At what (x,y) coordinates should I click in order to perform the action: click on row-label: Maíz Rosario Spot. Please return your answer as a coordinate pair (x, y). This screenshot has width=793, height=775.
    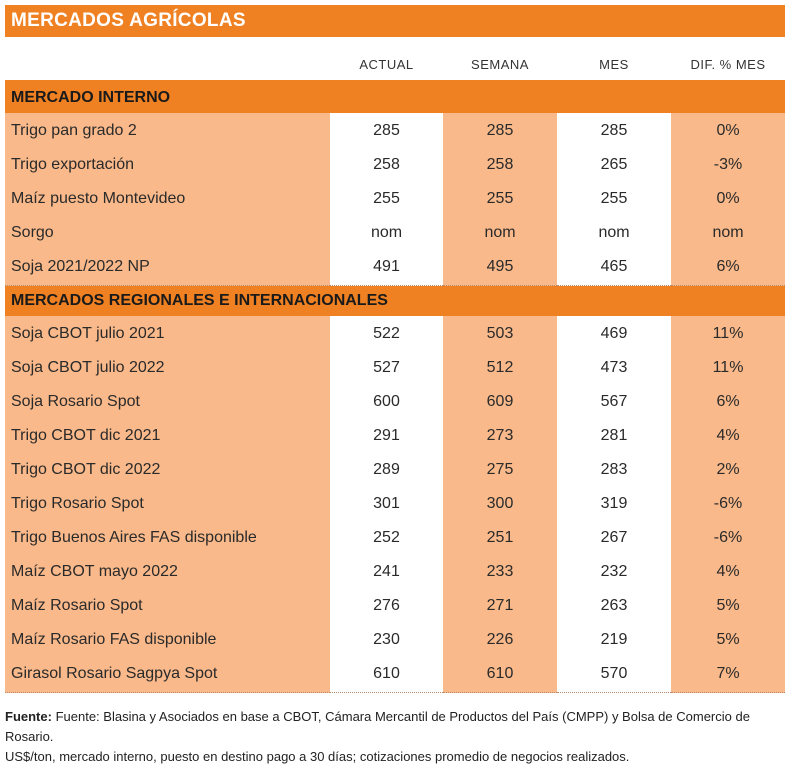
    Looking at the image, I should click on (167, 606).